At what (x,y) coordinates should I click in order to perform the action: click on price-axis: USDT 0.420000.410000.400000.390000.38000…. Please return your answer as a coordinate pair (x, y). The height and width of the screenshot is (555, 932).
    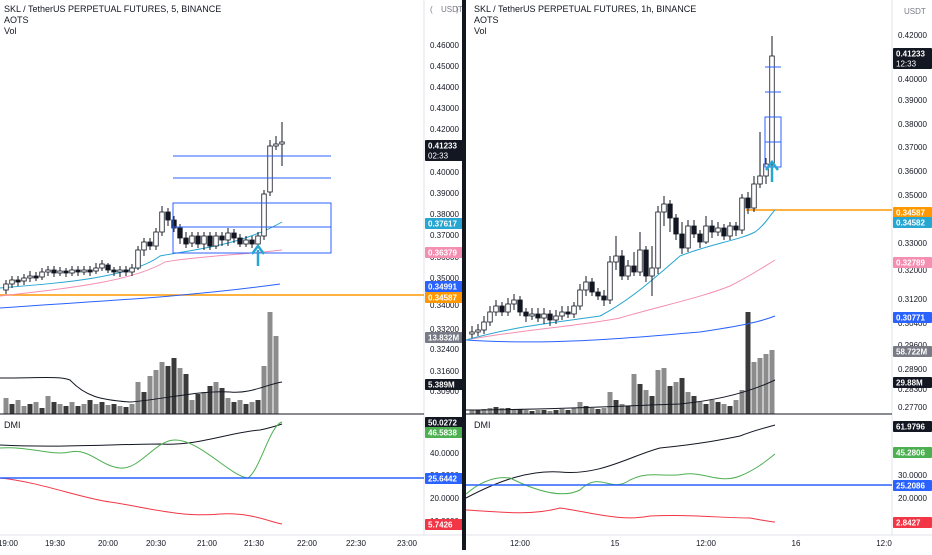
    Looking at the image, I should click on (909, 267).